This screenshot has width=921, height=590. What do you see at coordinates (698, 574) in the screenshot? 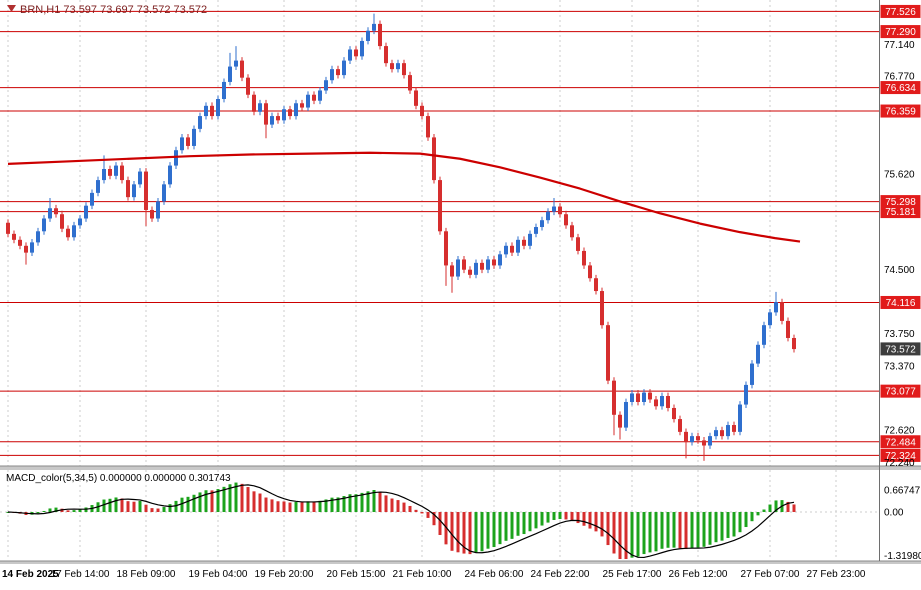
I see `time-label: 26 Feb 12:00` at bounding box center [698, 574].